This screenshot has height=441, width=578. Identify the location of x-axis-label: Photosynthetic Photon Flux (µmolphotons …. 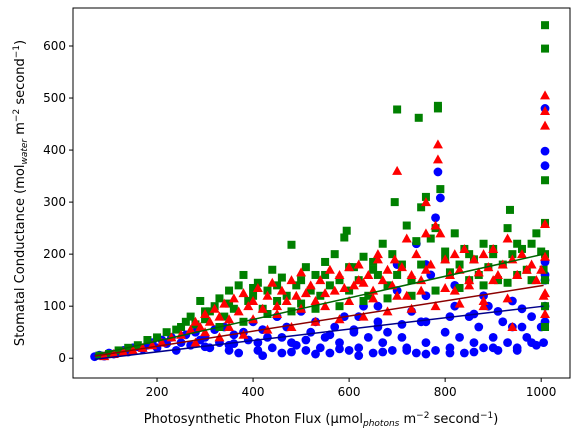
(321, 420).